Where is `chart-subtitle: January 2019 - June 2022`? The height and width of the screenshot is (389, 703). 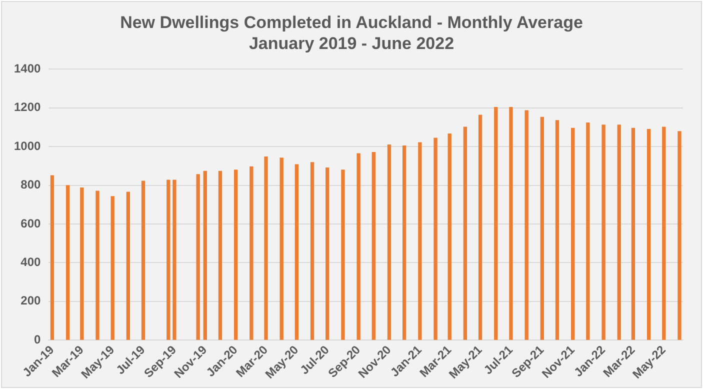 chart-subtitle: January 2019 - June 2022 is located at coordinates (352, 43).